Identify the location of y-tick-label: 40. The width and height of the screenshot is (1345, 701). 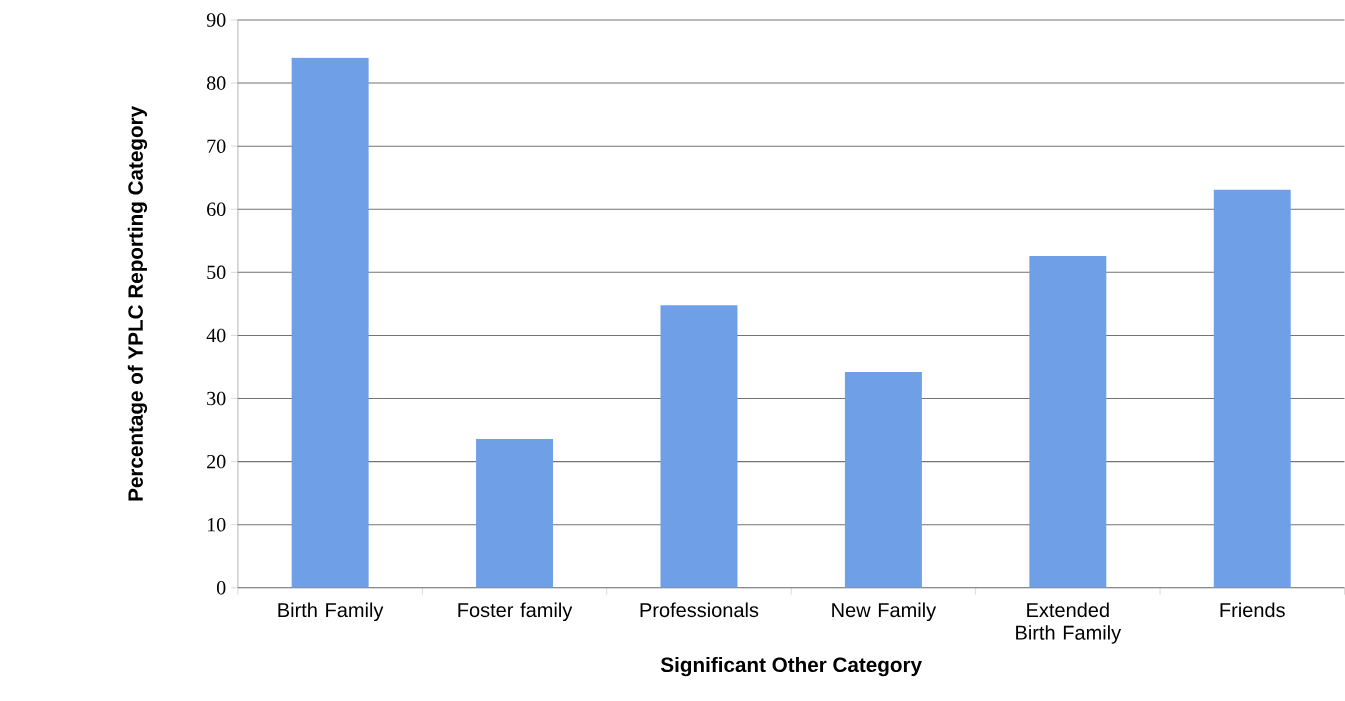
(216, 335).